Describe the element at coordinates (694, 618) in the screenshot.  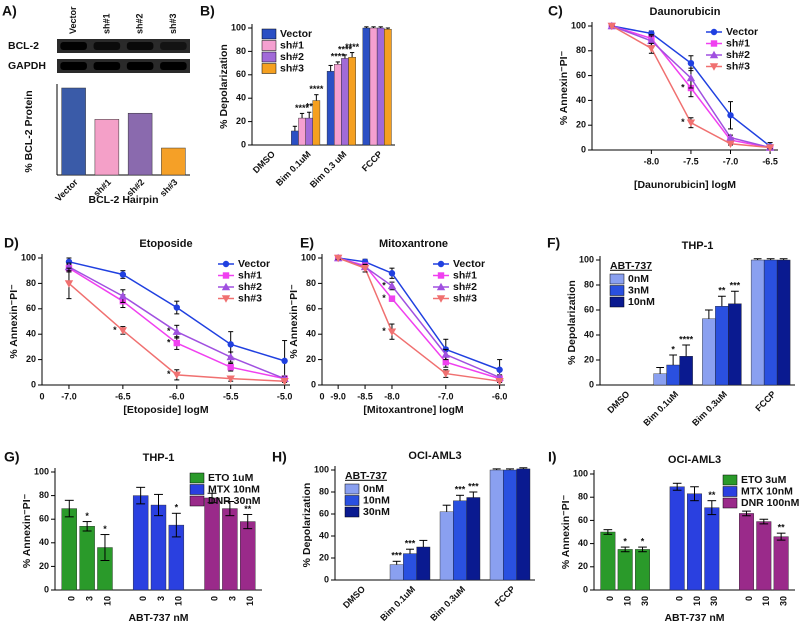
I see `x-axis-label: ABT-737 nM` at that location.